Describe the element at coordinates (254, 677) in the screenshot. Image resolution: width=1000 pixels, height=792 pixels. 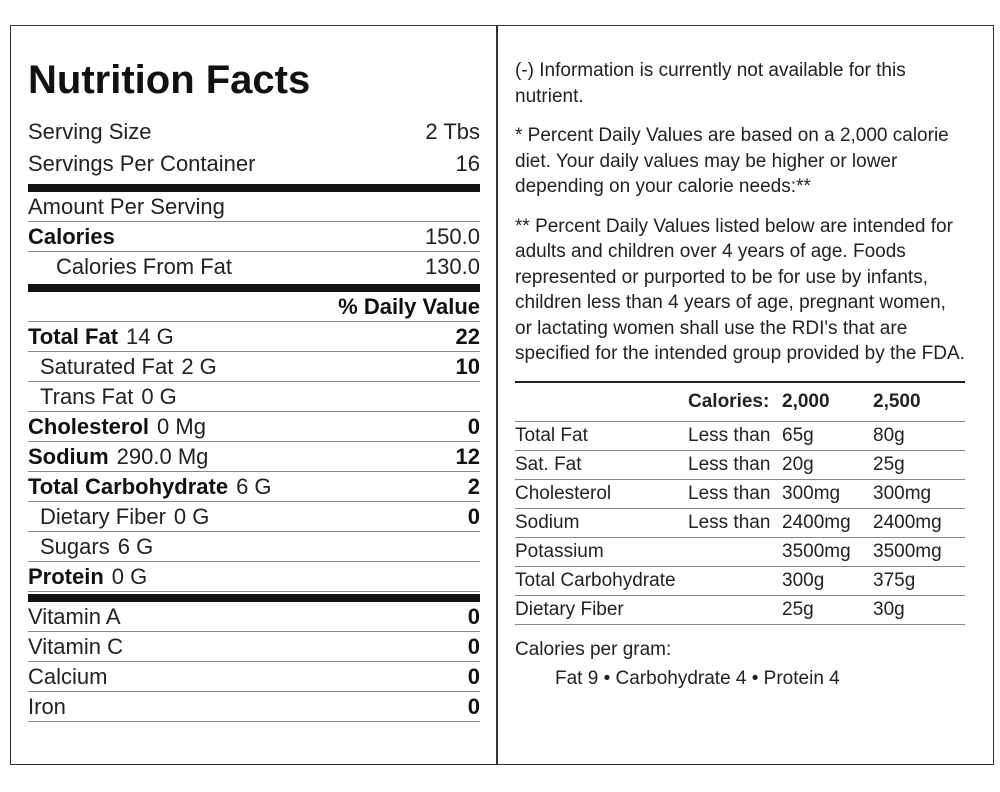
I see `vitamin-row: Calcium 0` at that location.